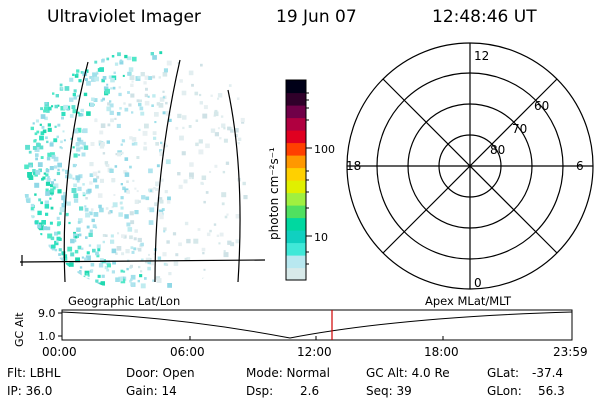  I want to click on timeline-frame, so click(317, 325).